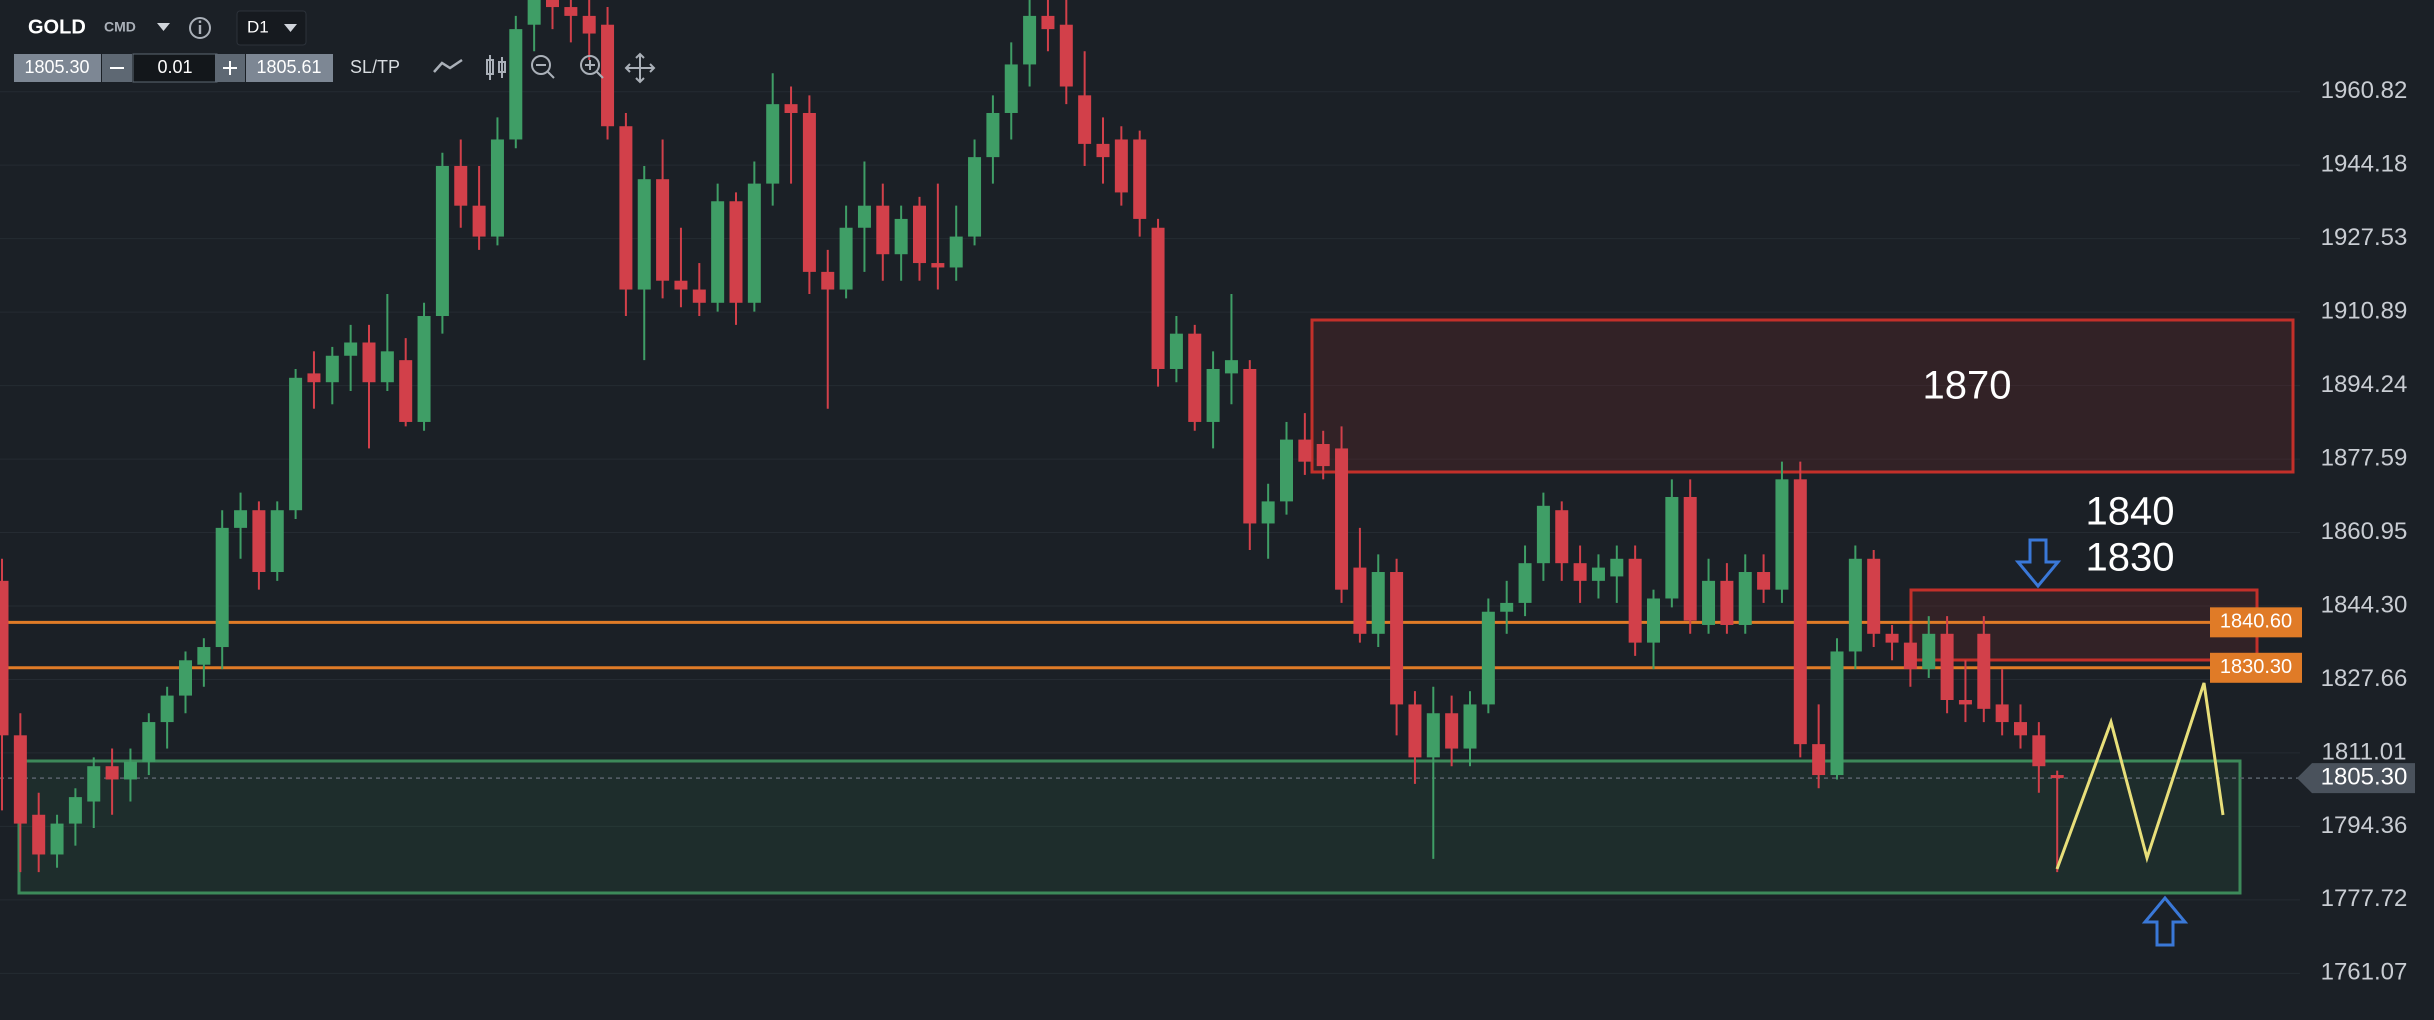 The width and height of the screenshot is (2434, 1020). Describe the element at coordinates (335, 47) in the screenshot. I see `toolbar: GOLD CMD D1 1805.30 0.01 1805.61 SL/TP` at that location.